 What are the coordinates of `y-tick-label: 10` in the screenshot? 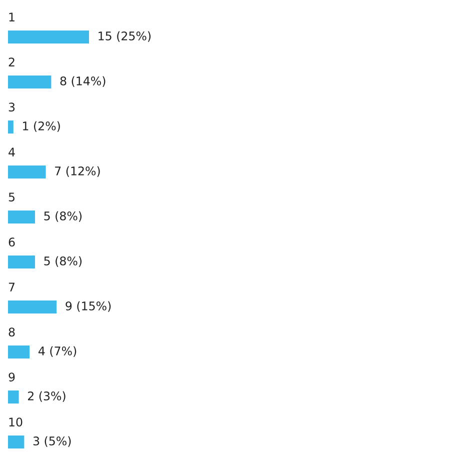 It's located at (15, 422).